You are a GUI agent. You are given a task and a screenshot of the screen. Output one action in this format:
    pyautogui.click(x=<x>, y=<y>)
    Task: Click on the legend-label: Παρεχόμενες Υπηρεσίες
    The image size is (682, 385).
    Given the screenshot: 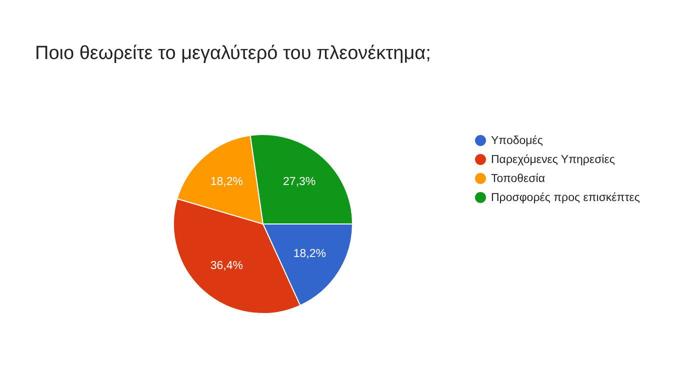 What is the action you would take?
    pyautogui.click(x=553, y=160)
    